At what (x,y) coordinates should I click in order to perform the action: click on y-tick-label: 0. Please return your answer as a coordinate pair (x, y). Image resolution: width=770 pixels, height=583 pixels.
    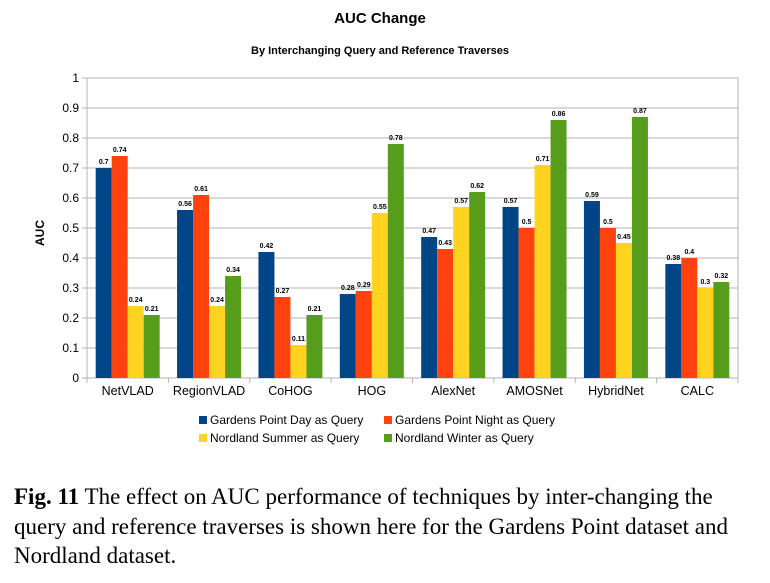
    Looking at the image, I should click on (75, 378).